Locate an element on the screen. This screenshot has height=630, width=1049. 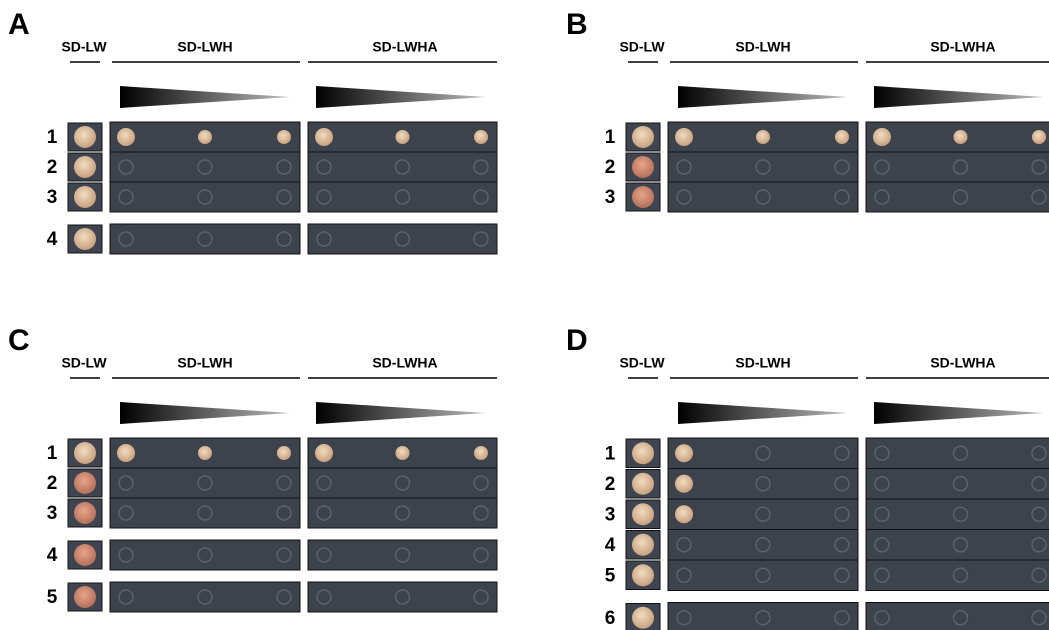
row-number: 1 is located at coordinates (610, 137).